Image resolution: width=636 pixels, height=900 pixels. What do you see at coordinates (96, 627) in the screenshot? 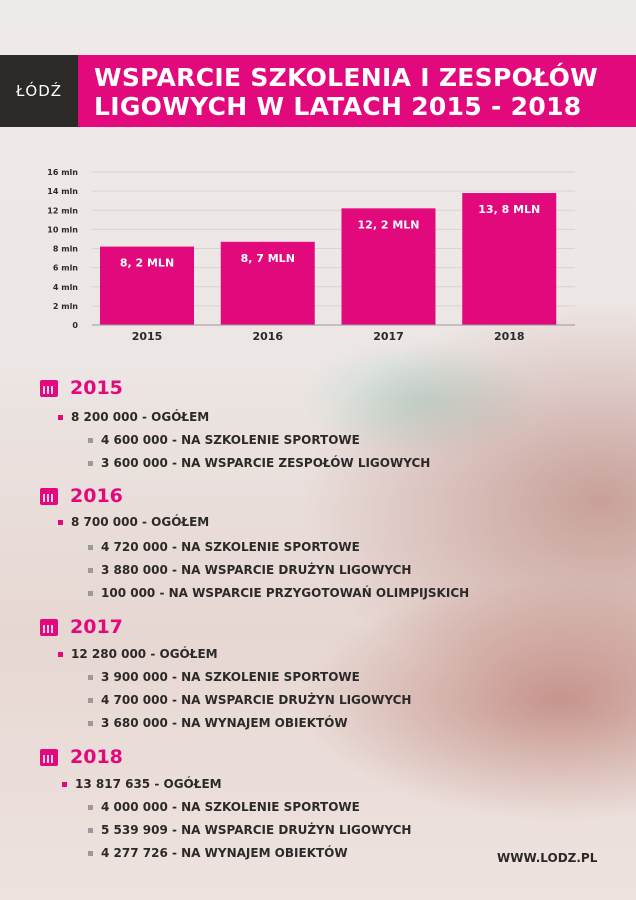
I see `year-label: 2017` at bounding box center [96, 627].